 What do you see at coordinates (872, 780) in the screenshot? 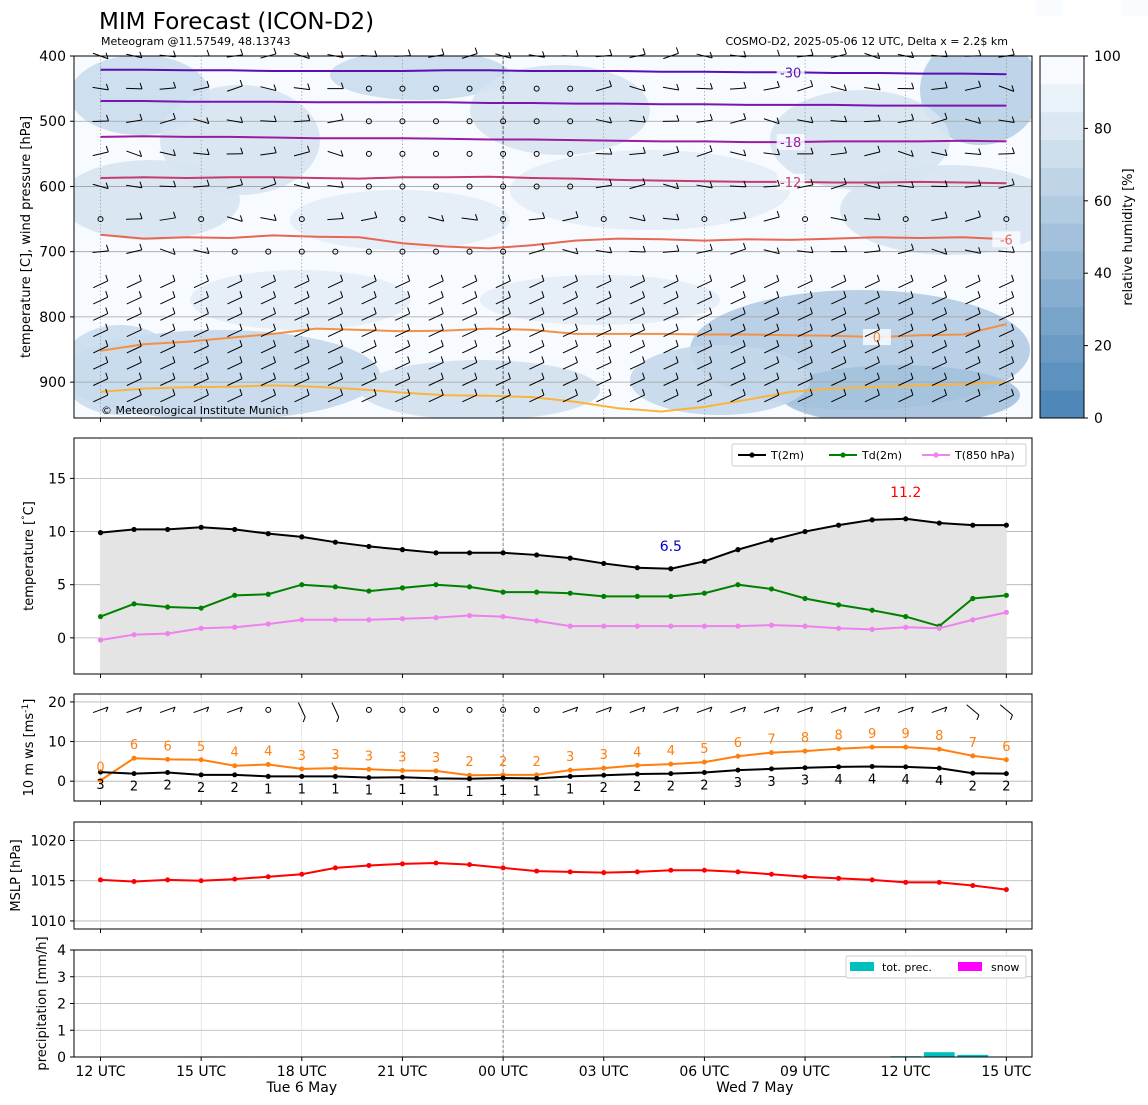
I see `speed-label: 4` at bounding box center [872, 780].